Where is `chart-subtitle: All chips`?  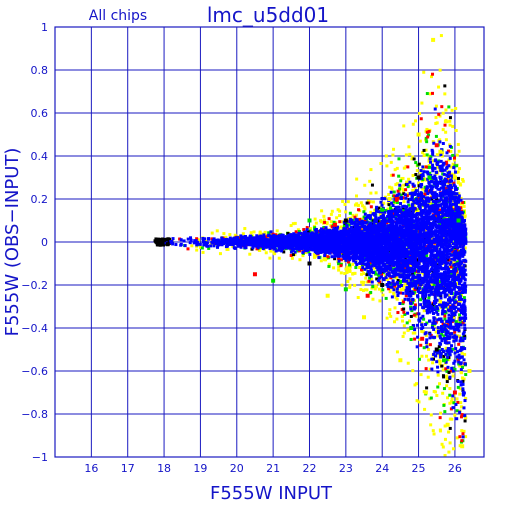
chart-subtitle: All chips is located at coordinates (118, 16).